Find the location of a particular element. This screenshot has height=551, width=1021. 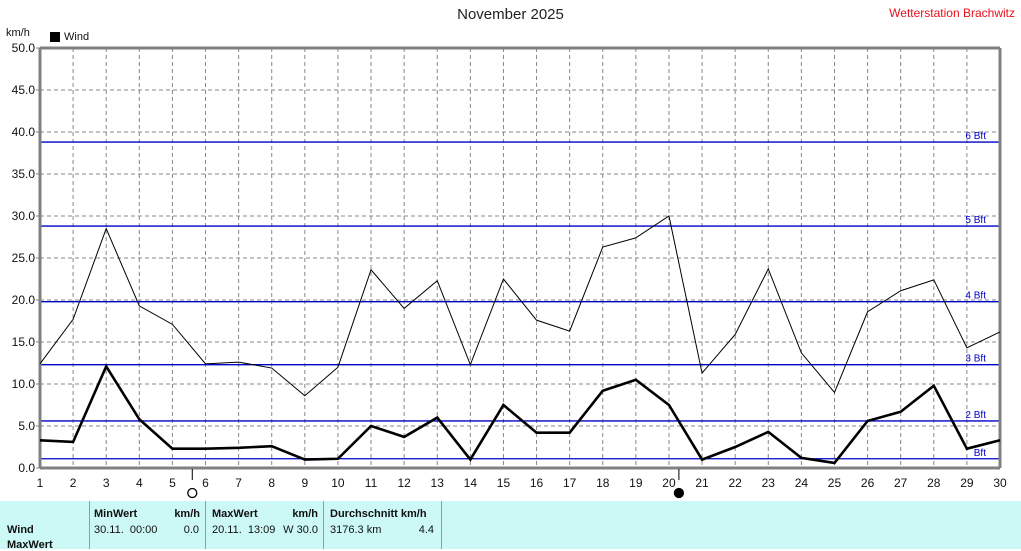

y-tick-label: 35.0 is located at coordinates (24, 174).